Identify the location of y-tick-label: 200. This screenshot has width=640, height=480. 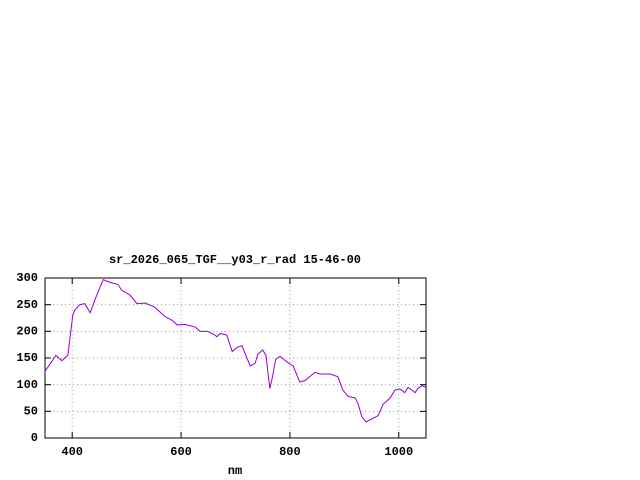
(27, 332).